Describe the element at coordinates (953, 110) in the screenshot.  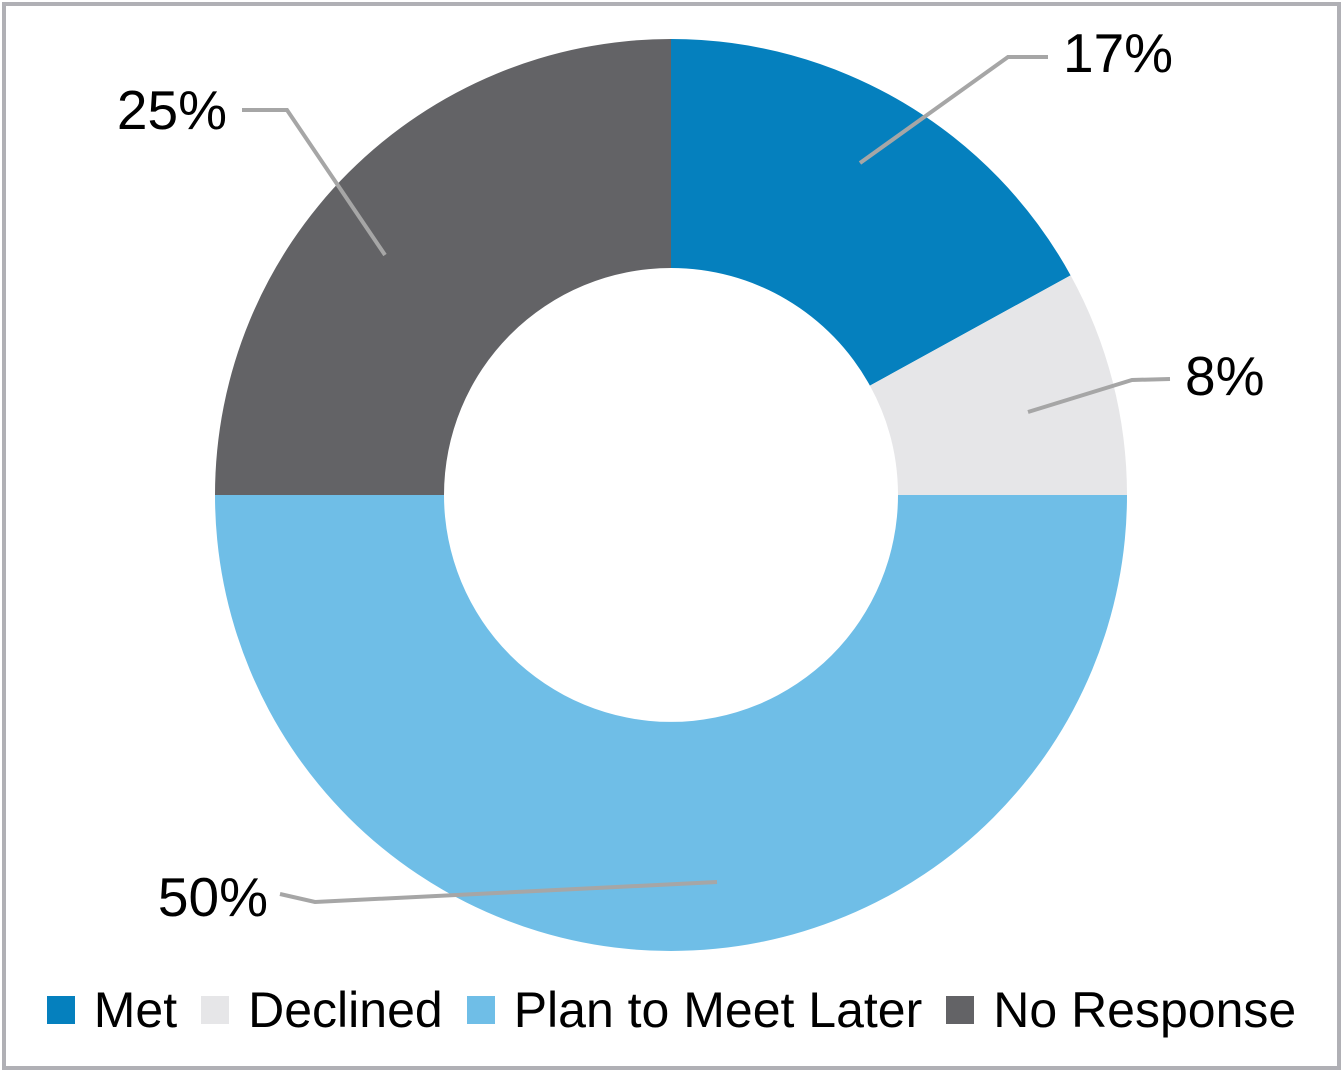
I see `leader-line-met` at that location.